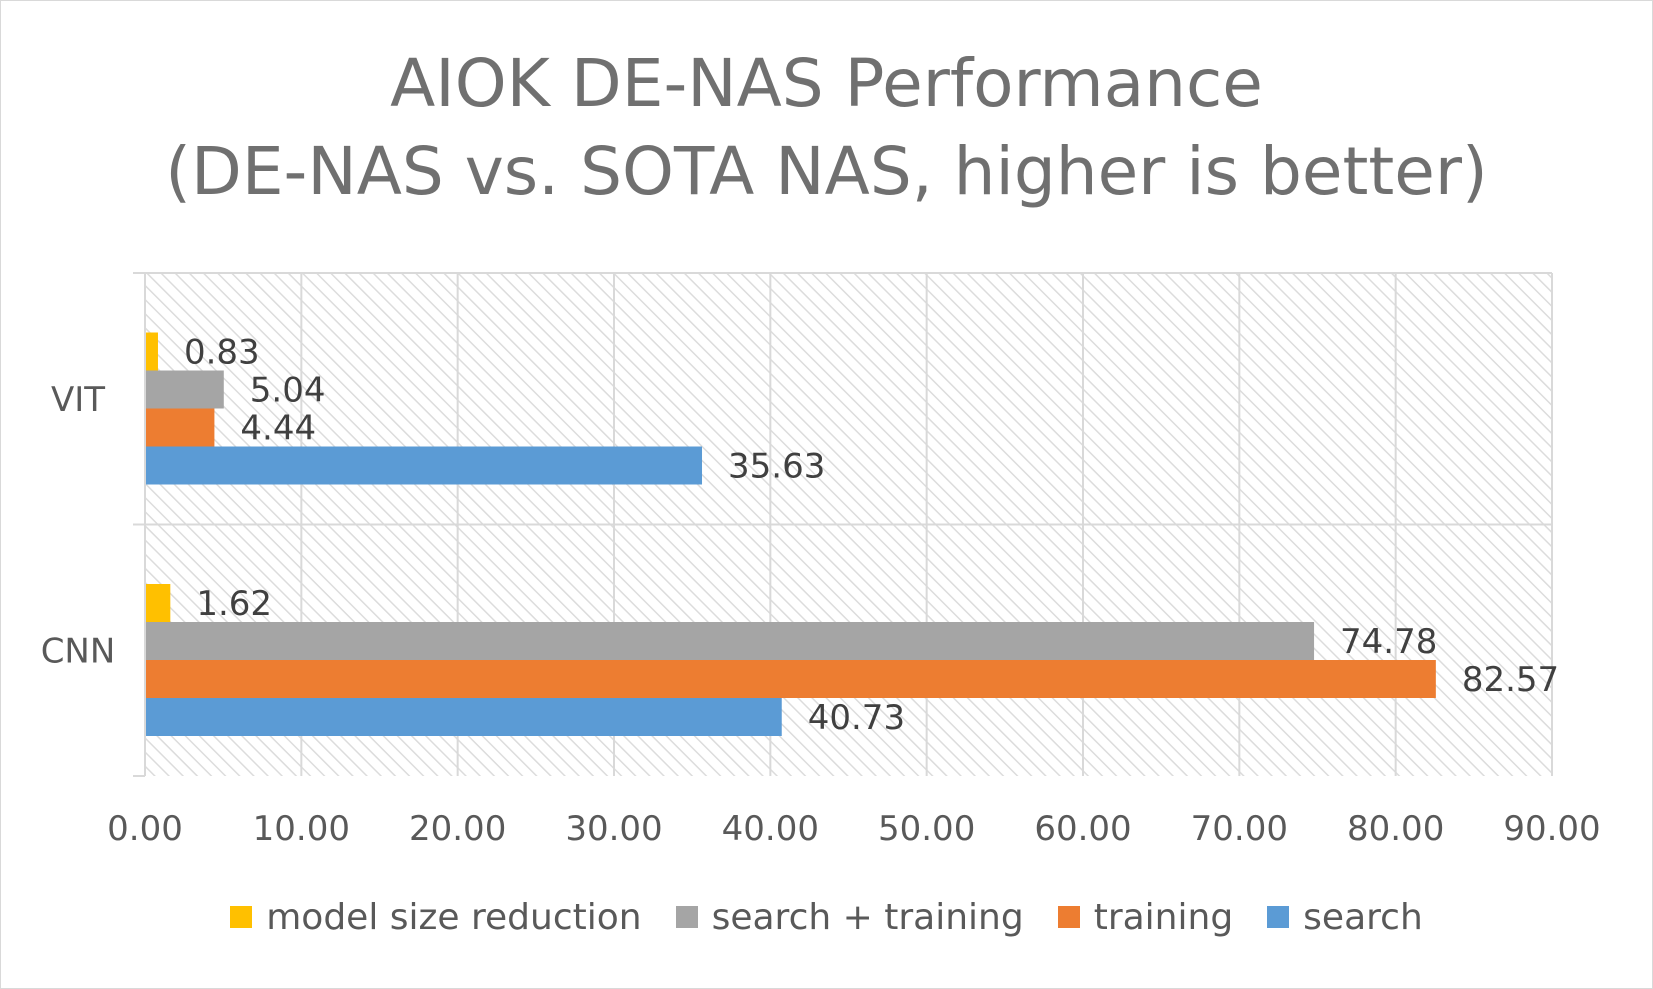 The height and width of the screenshot is (989, 1653). What do you see at coordinates (234, 604) in the screenshot?
I see `data-label-cnn-model-size-reduction: 1.62` at bounding box center [234, 604].